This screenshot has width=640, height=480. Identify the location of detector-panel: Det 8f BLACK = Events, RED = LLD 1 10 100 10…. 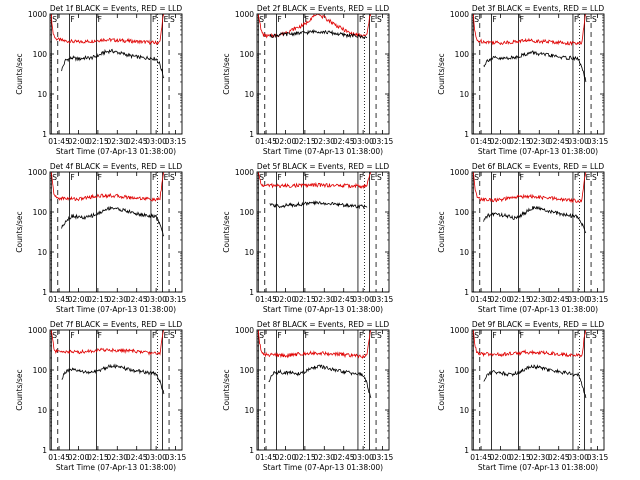
(308, 396).